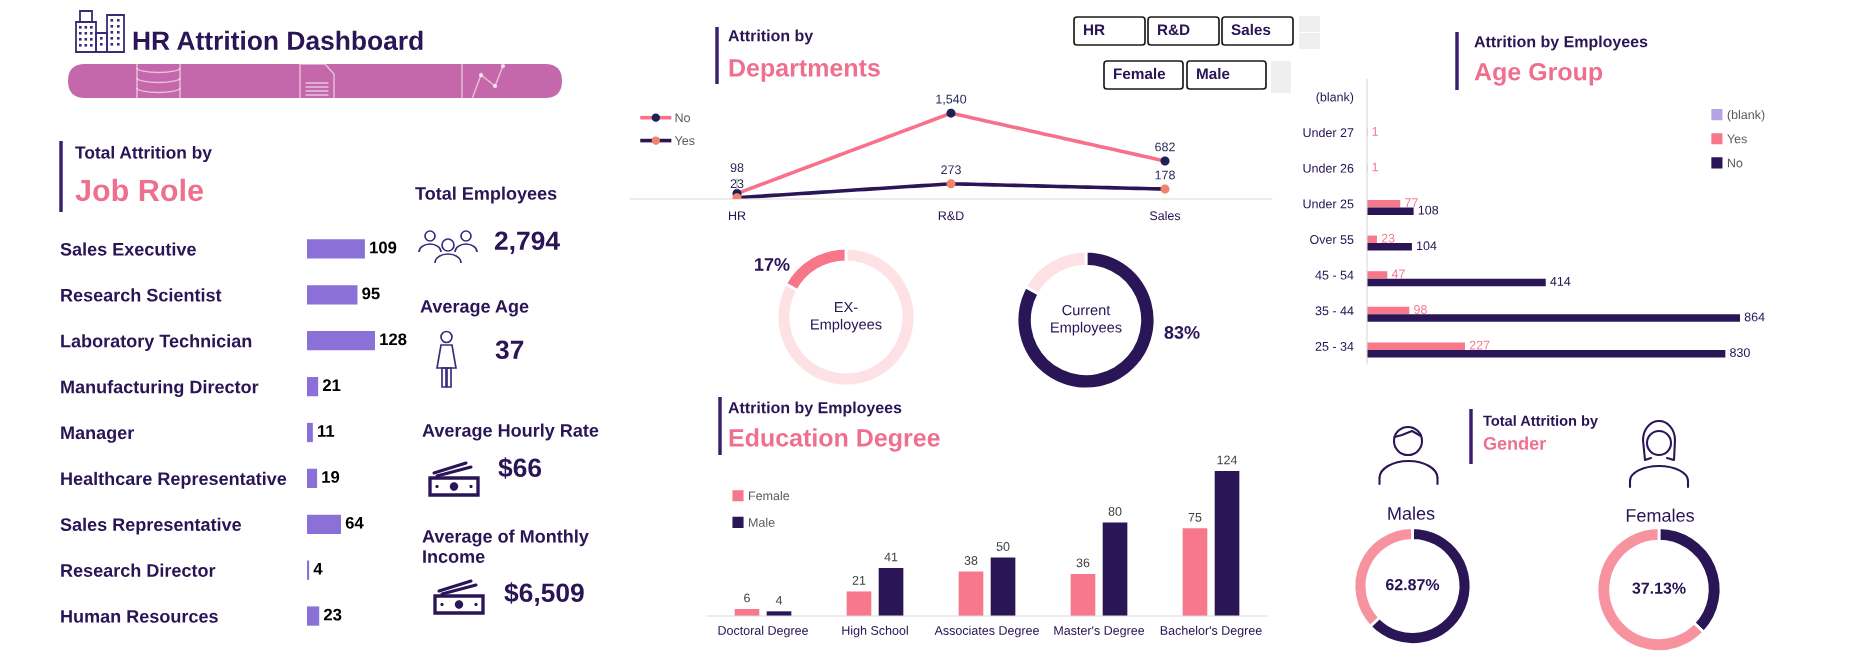  Describe the element at coordinates (1398, 274) in the screenshot. I see `data-label: 47` at that location.